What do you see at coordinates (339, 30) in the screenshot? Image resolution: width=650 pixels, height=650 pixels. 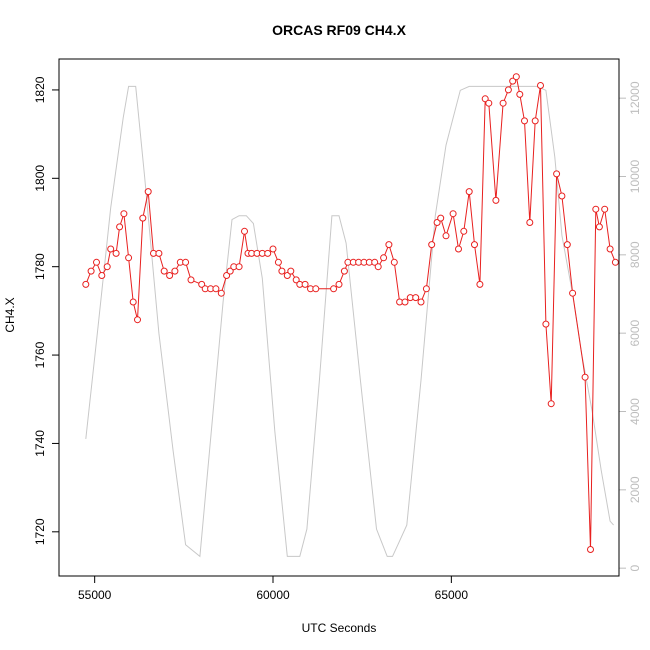 I see `chart-title: ORCAS RF09 CH4.X` at bounding box center [339, 30].